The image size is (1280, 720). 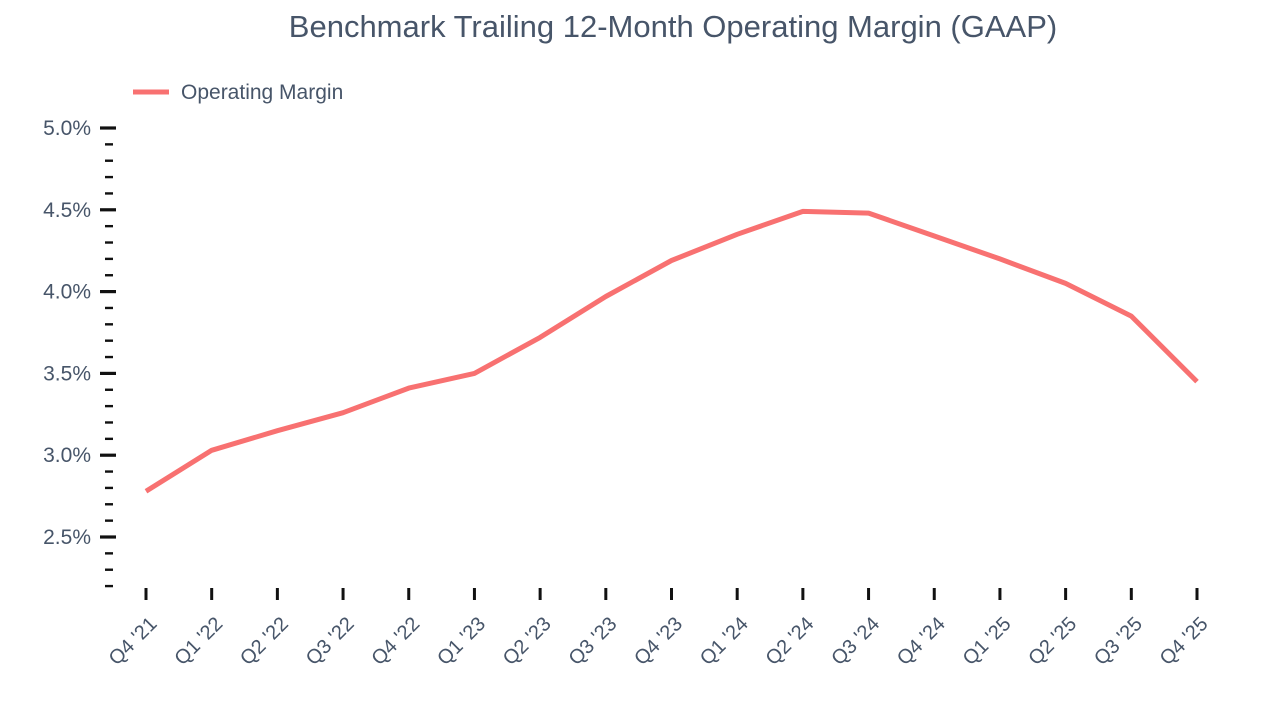 What do you see at coordinates (67, 373) in the screenshot?
I see `y-axis-label: 3.5%` at bounding box center [67, 373].